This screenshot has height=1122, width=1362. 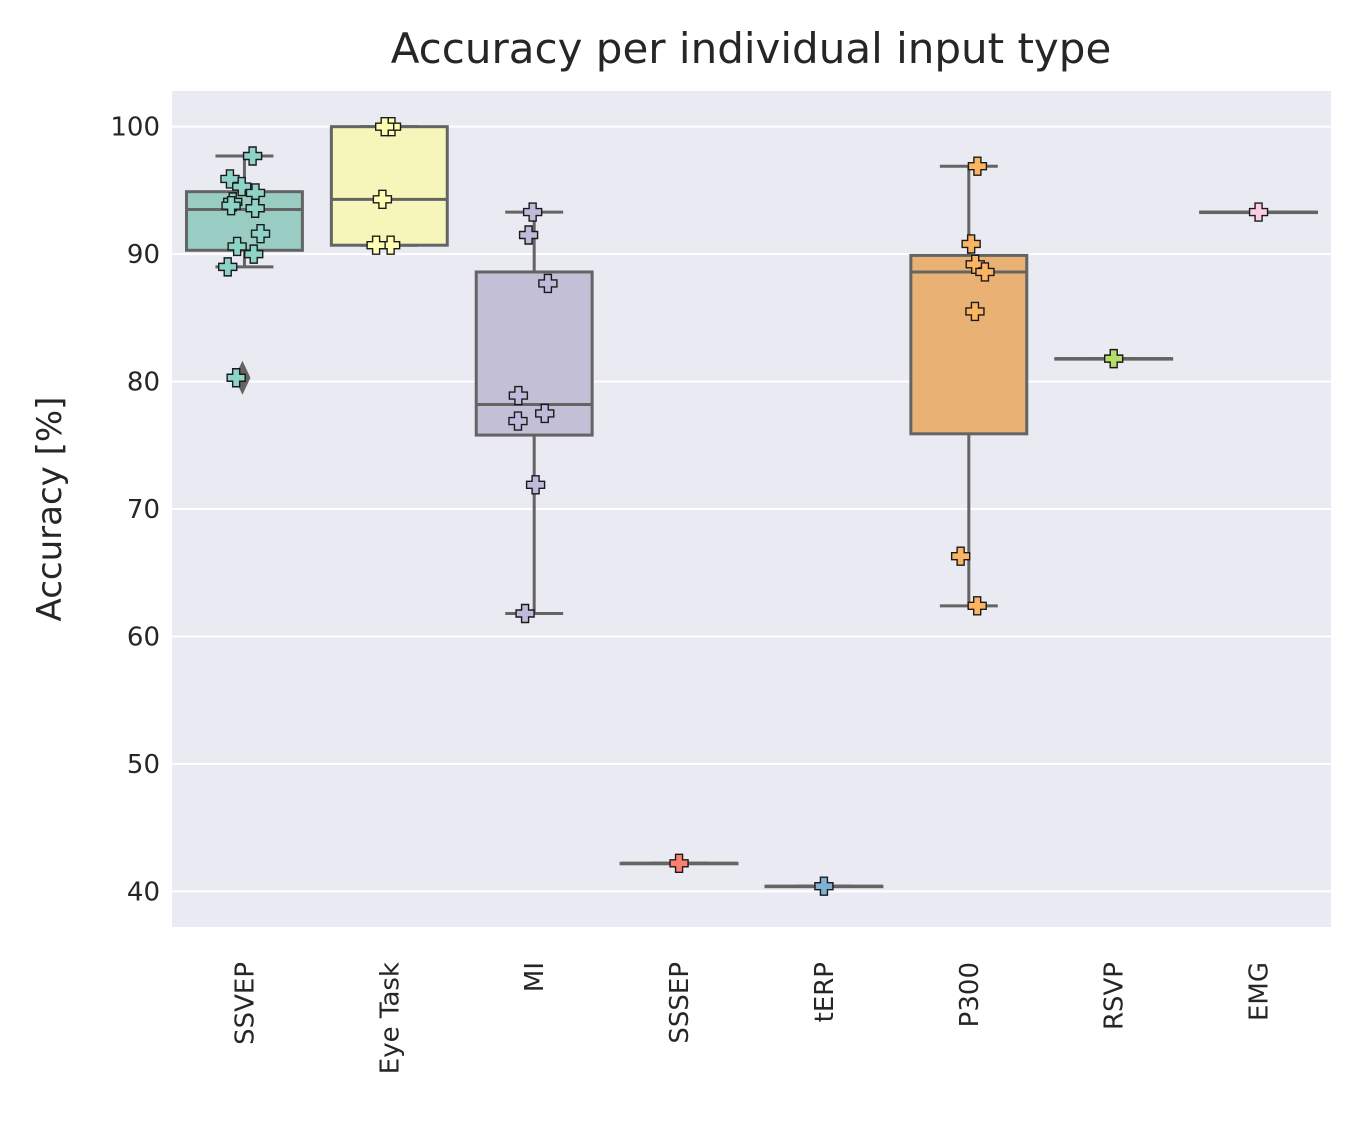 What do you see at coordinates (143, 892) in the screenshot?
I see `y-tick-label-40: 40` at bounding box center [143, 892].